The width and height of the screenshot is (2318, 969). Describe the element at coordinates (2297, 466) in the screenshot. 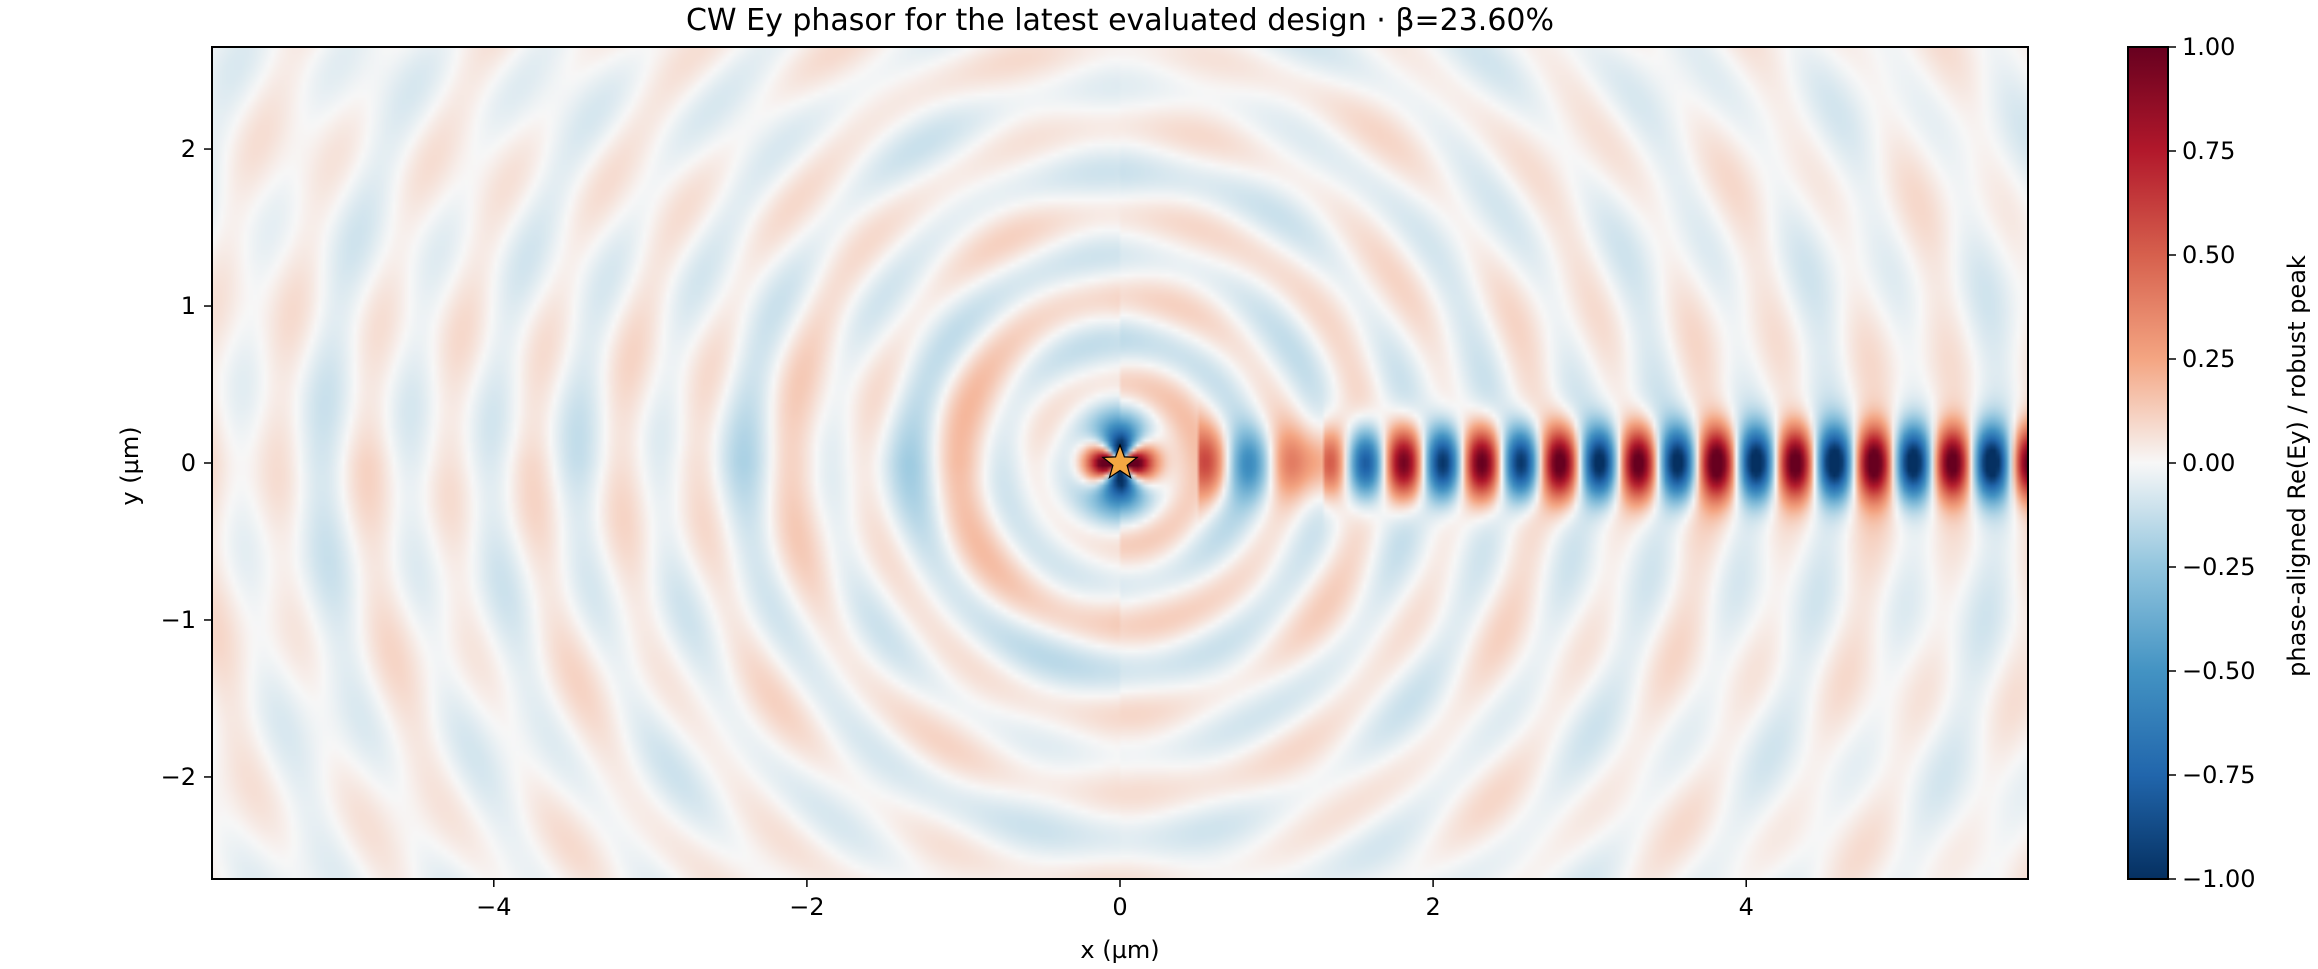

I see `colorbar-label: phase-aligned Re(Ey) / robust peak` at that location.